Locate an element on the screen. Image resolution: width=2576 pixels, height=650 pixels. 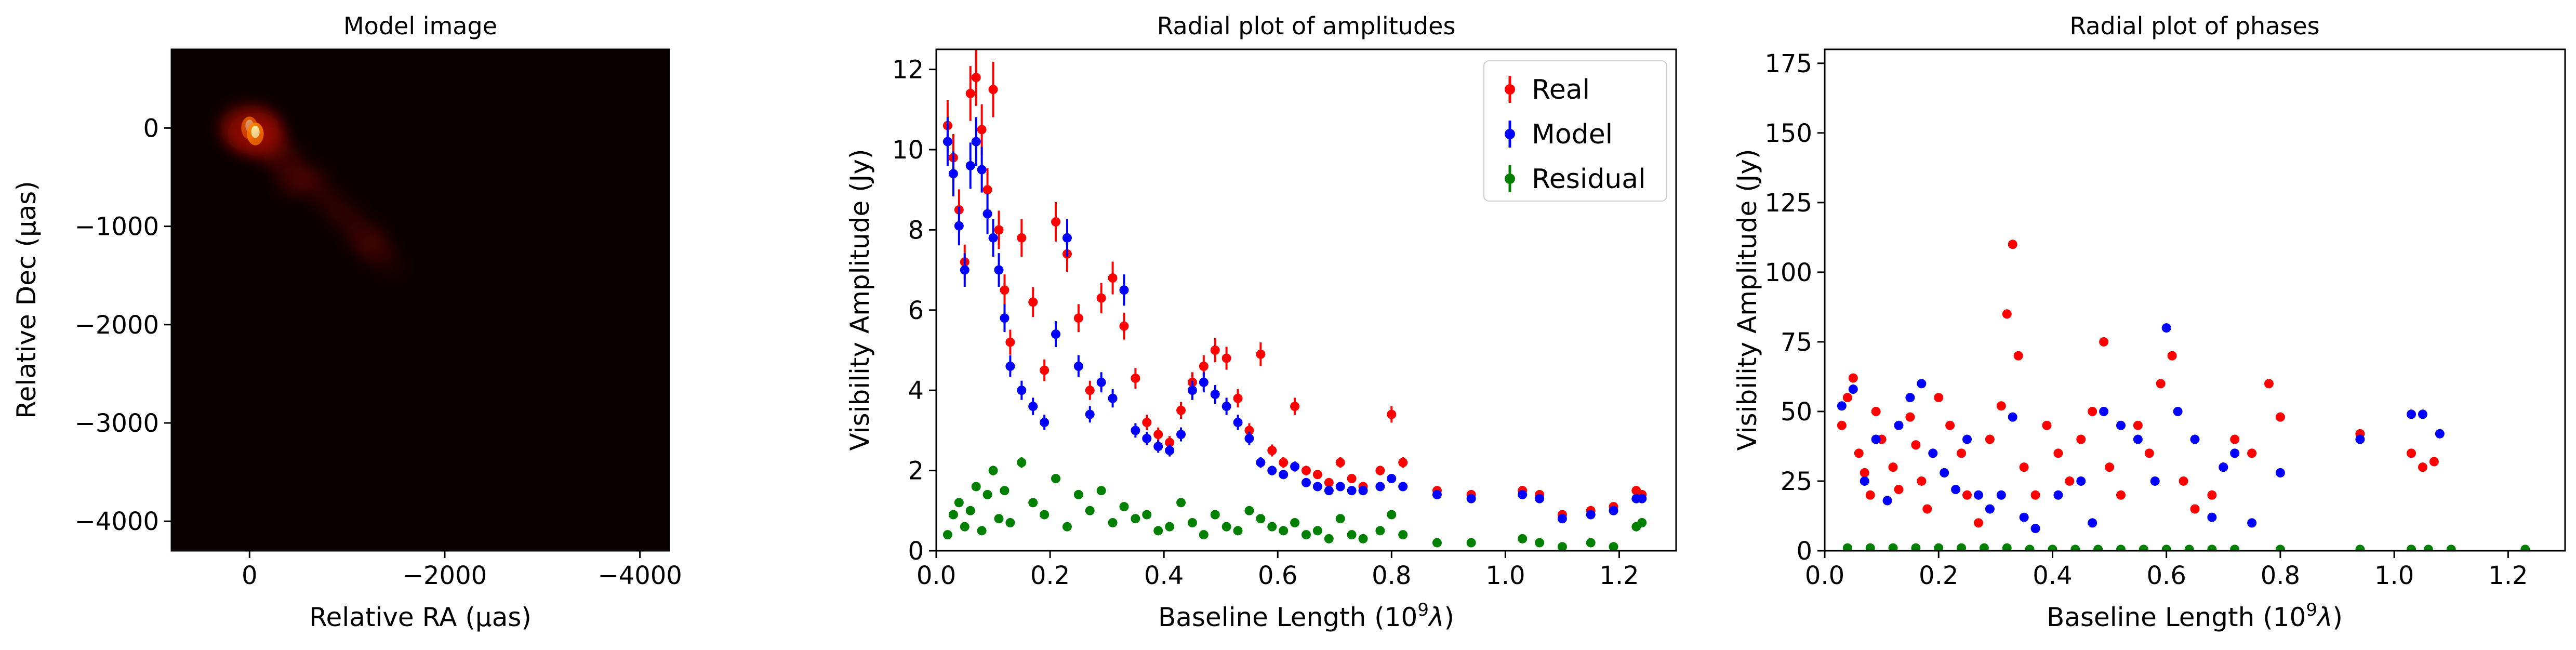
panel3-points is located at coordinates (2184, 395).